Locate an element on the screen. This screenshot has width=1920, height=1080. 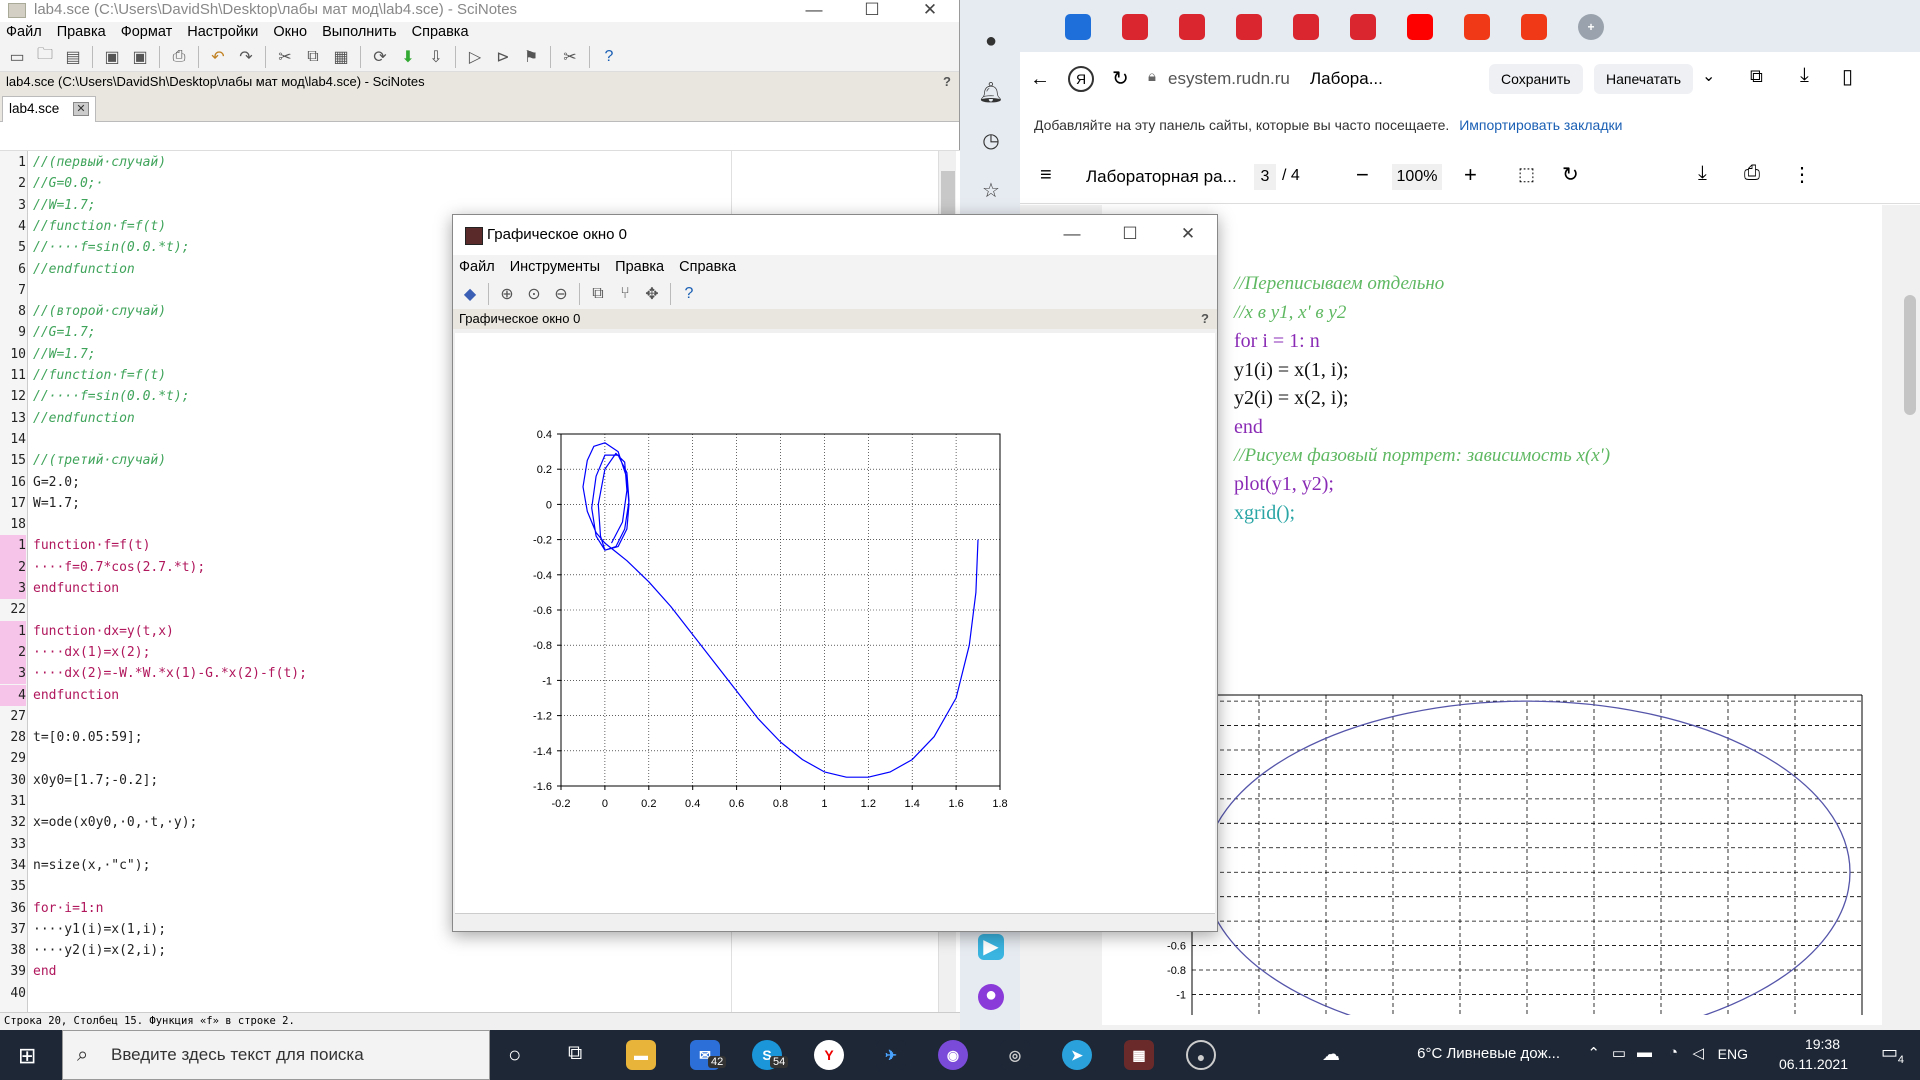
gw-minimize-button: — is located at coordinates (1072, 233).